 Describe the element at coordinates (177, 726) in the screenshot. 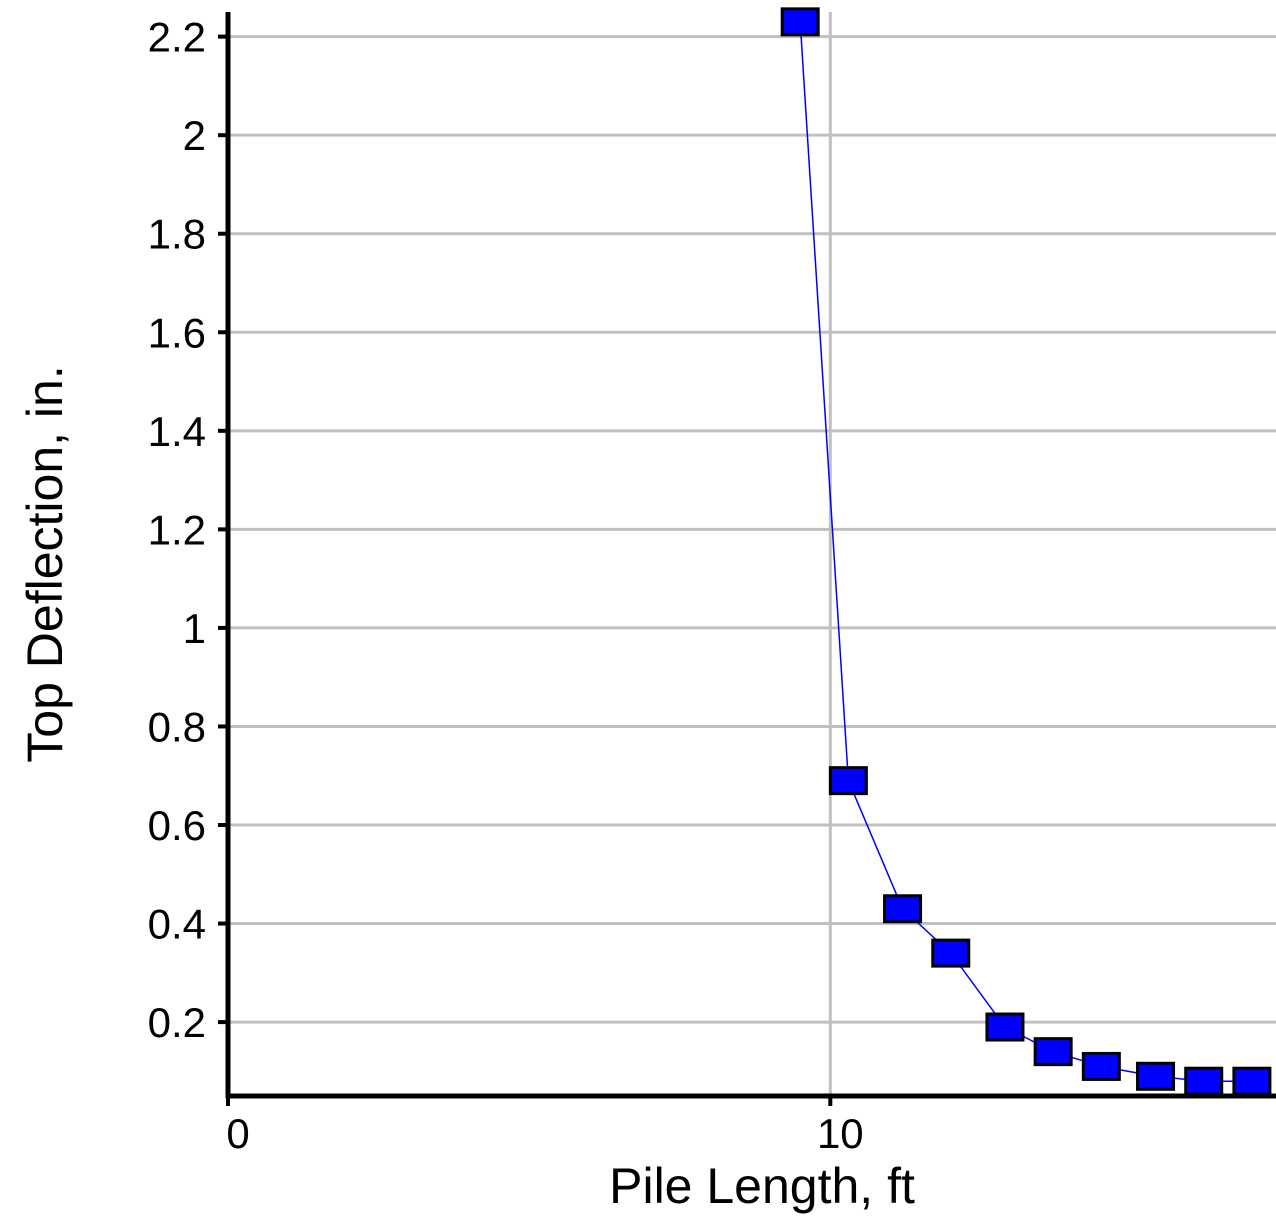

I see `y-tick-label: 0.8` at that location.